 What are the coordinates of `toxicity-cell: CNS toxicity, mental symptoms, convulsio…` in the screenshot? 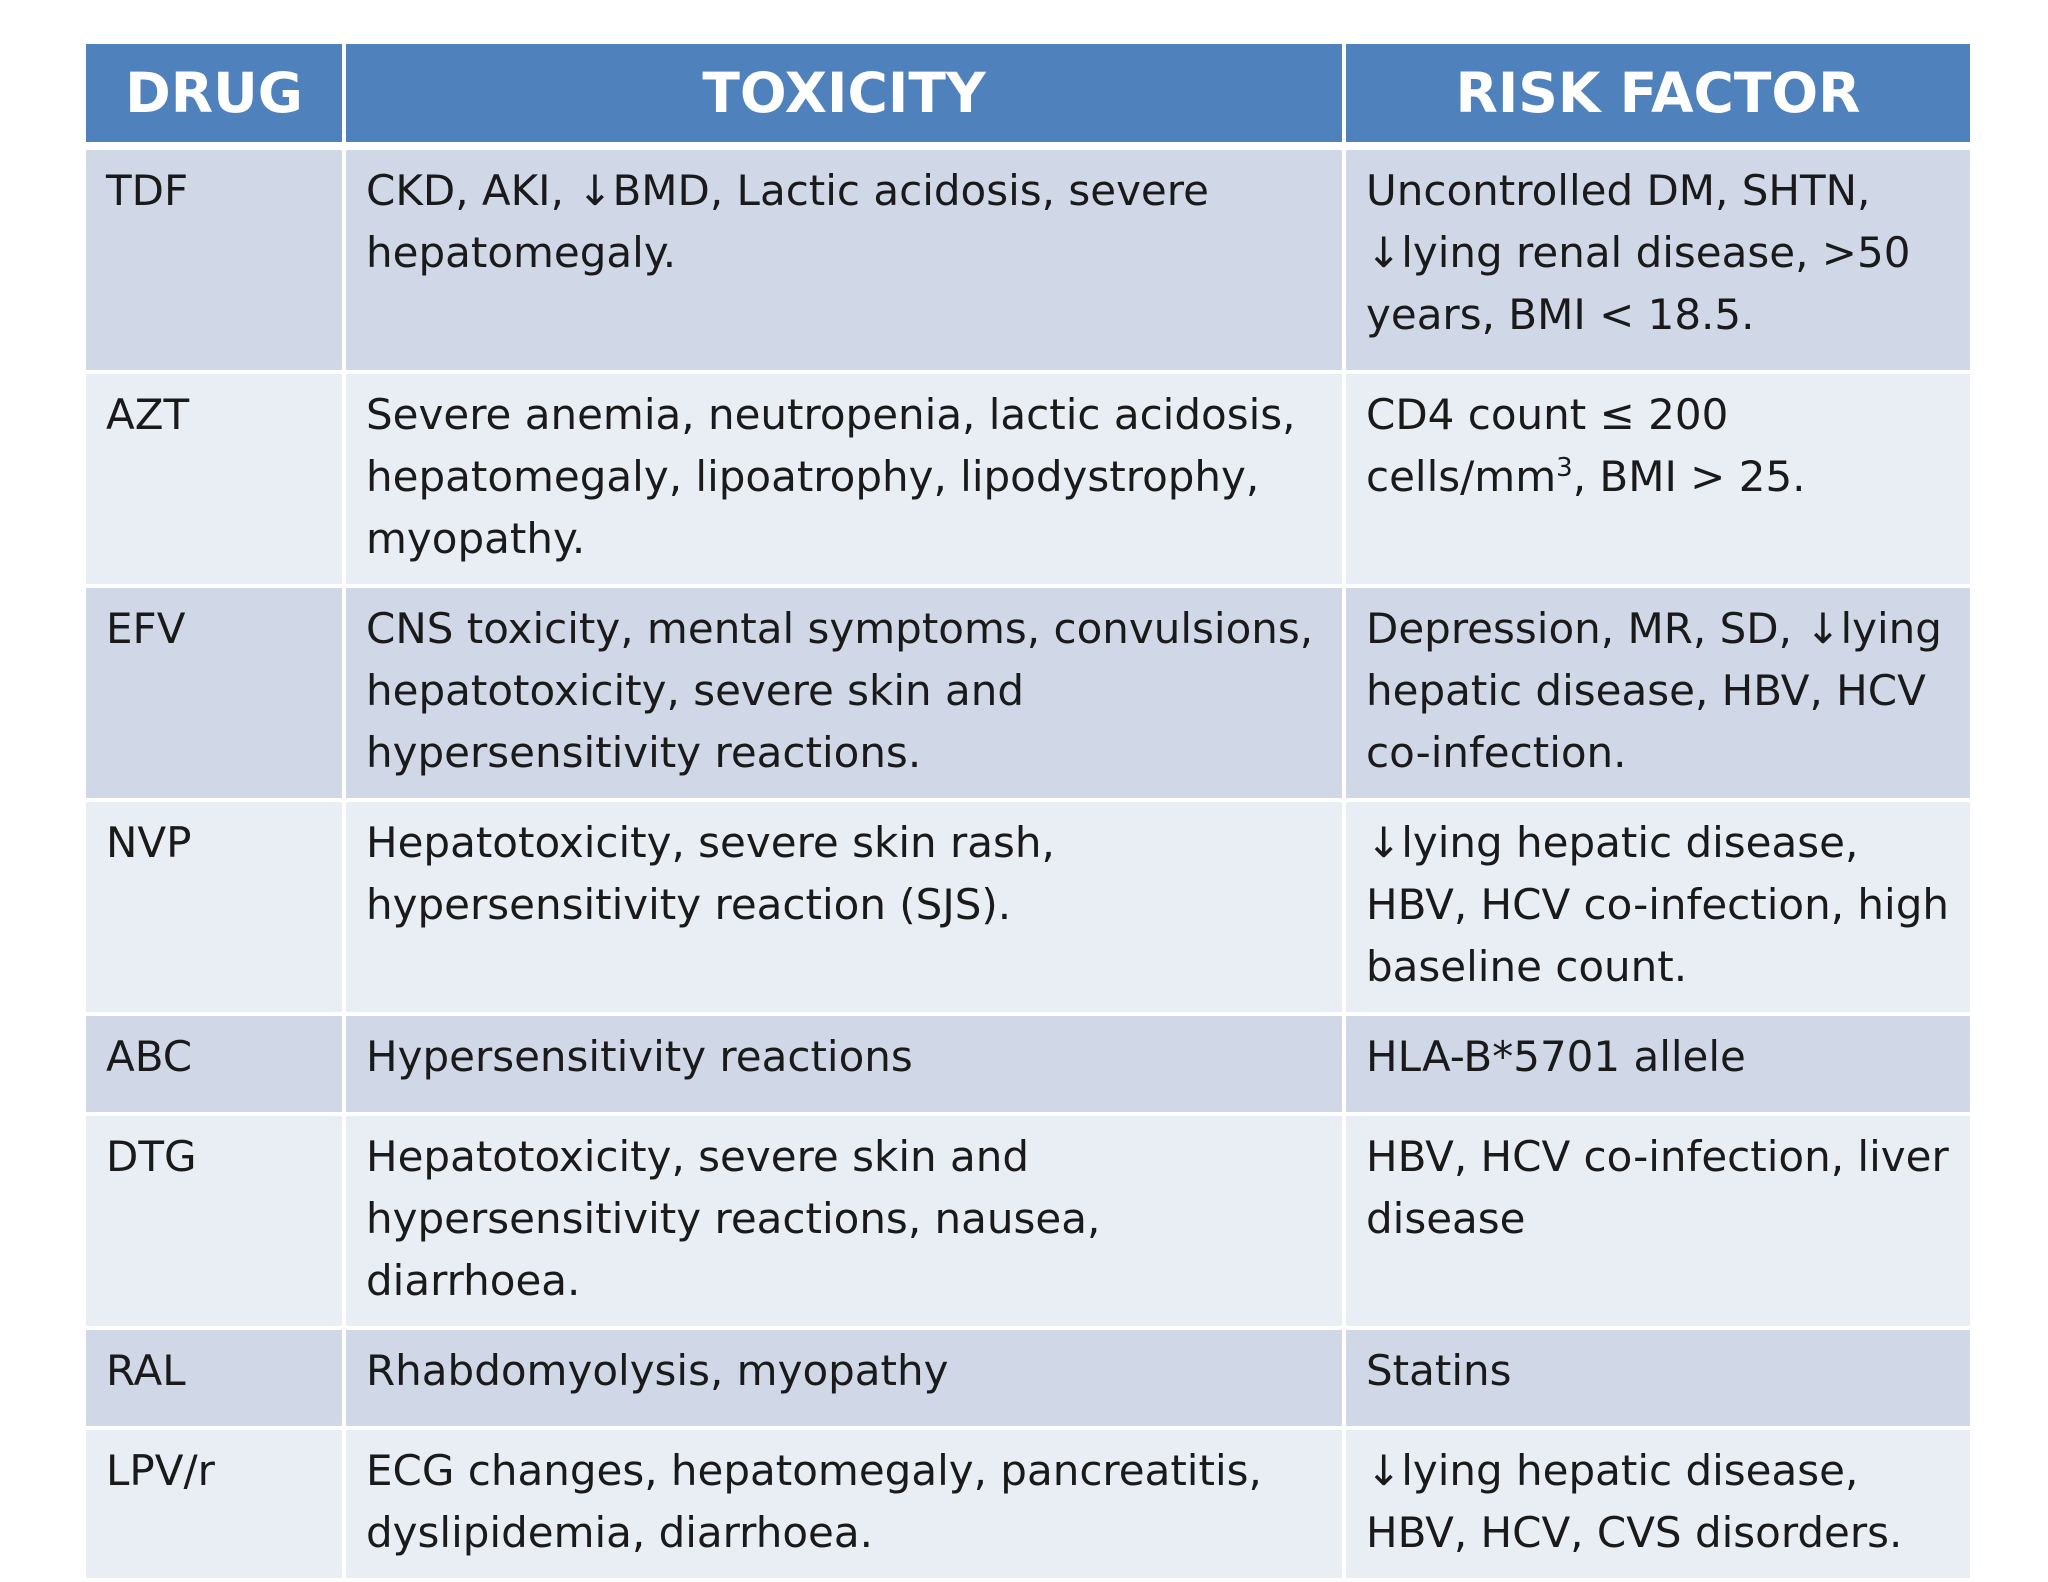 It's located at (845, 694).